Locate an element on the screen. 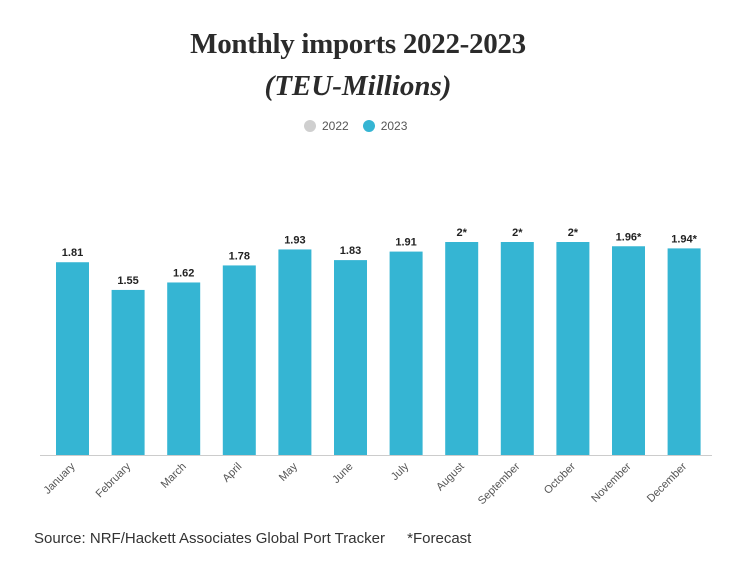 The image size is (736, 564). data-label-march: 1.62 is located at coordinates (183, 273).